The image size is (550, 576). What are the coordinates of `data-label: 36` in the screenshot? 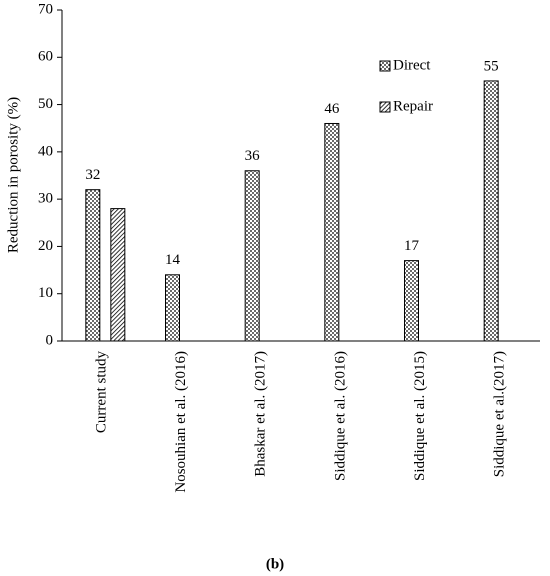 It's located at (253, 156).